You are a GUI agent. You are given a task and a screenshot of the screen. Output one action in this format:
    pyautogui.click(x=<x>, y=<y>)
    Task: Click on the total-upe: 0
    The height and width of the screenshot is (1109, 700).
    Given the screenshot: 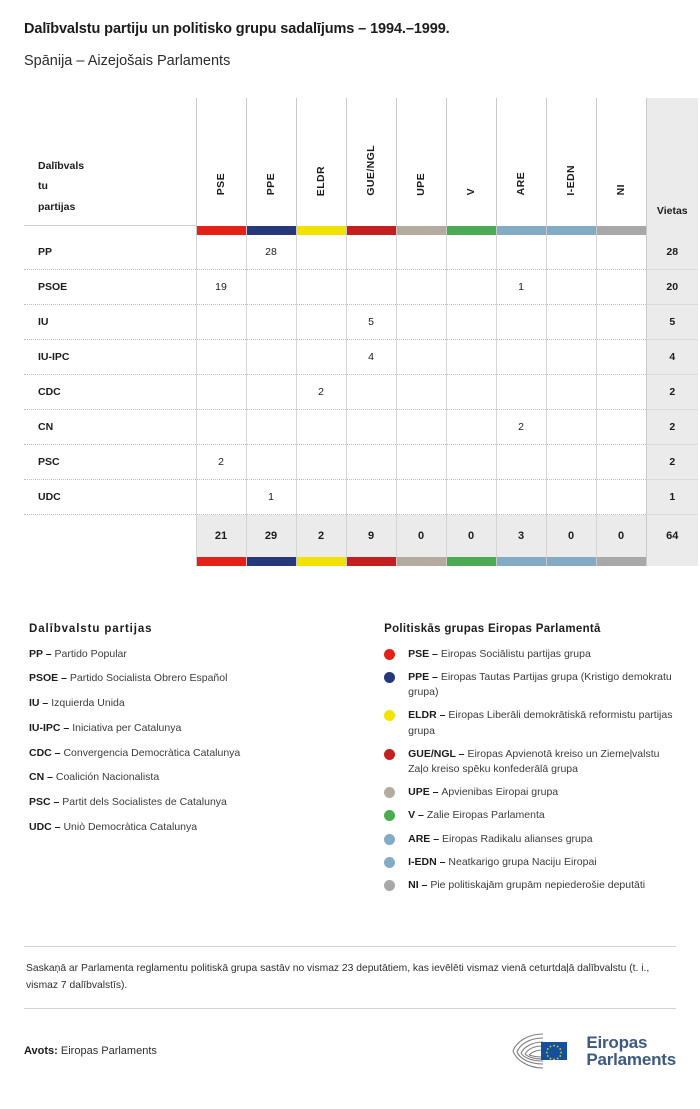 What is the action you would take?
    pyautogui.click(x=420, y=535)
    